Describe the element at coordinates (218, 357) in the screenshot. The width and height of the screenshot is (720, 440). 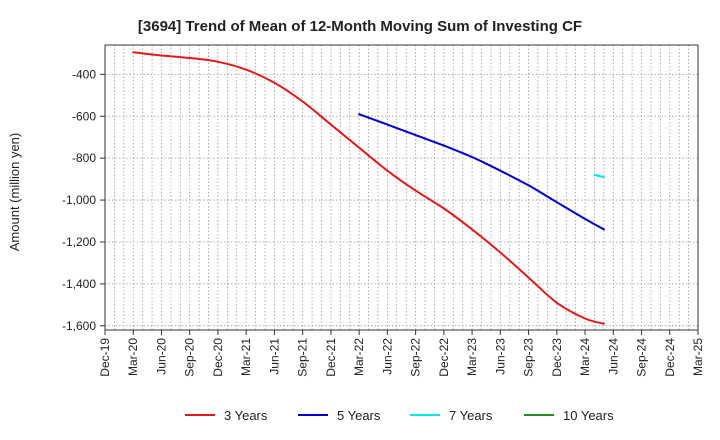
I see `x-tick-label: Dec-20` at that location.